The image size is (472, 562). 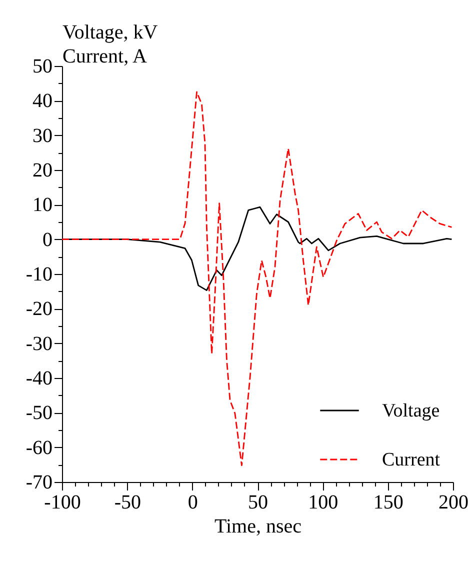 What do you see at coordinates (39, 379) in the screenshot?
I see `y-tick-label: -40` at bounding box center [39, 379].